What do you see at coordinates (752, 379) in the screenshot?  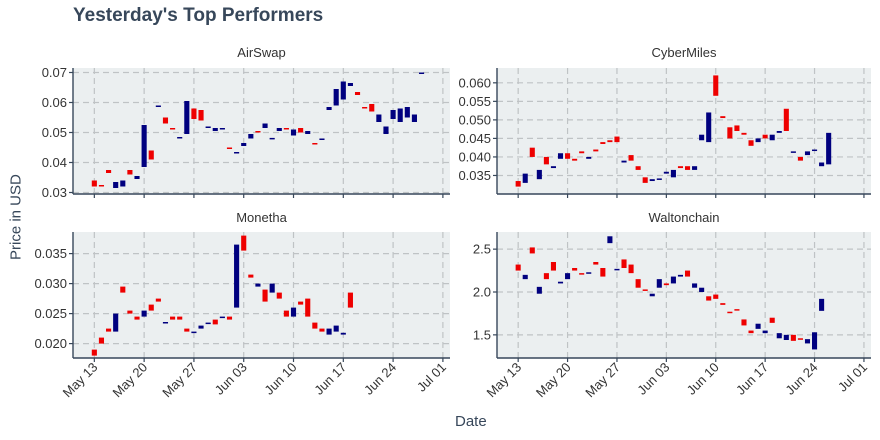 I see `x-tick-label: Jun 17` at bounding box center [752, 379].